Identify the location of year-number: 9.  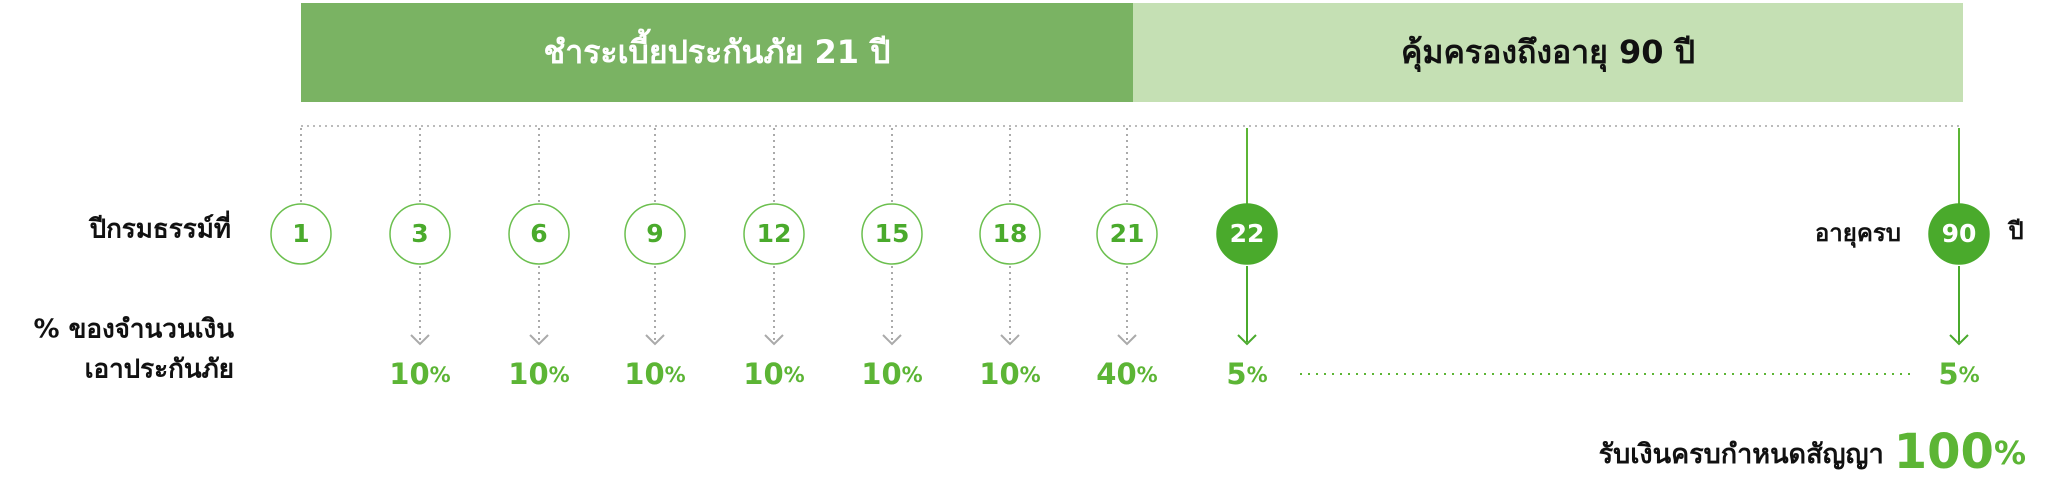
(654, 233).